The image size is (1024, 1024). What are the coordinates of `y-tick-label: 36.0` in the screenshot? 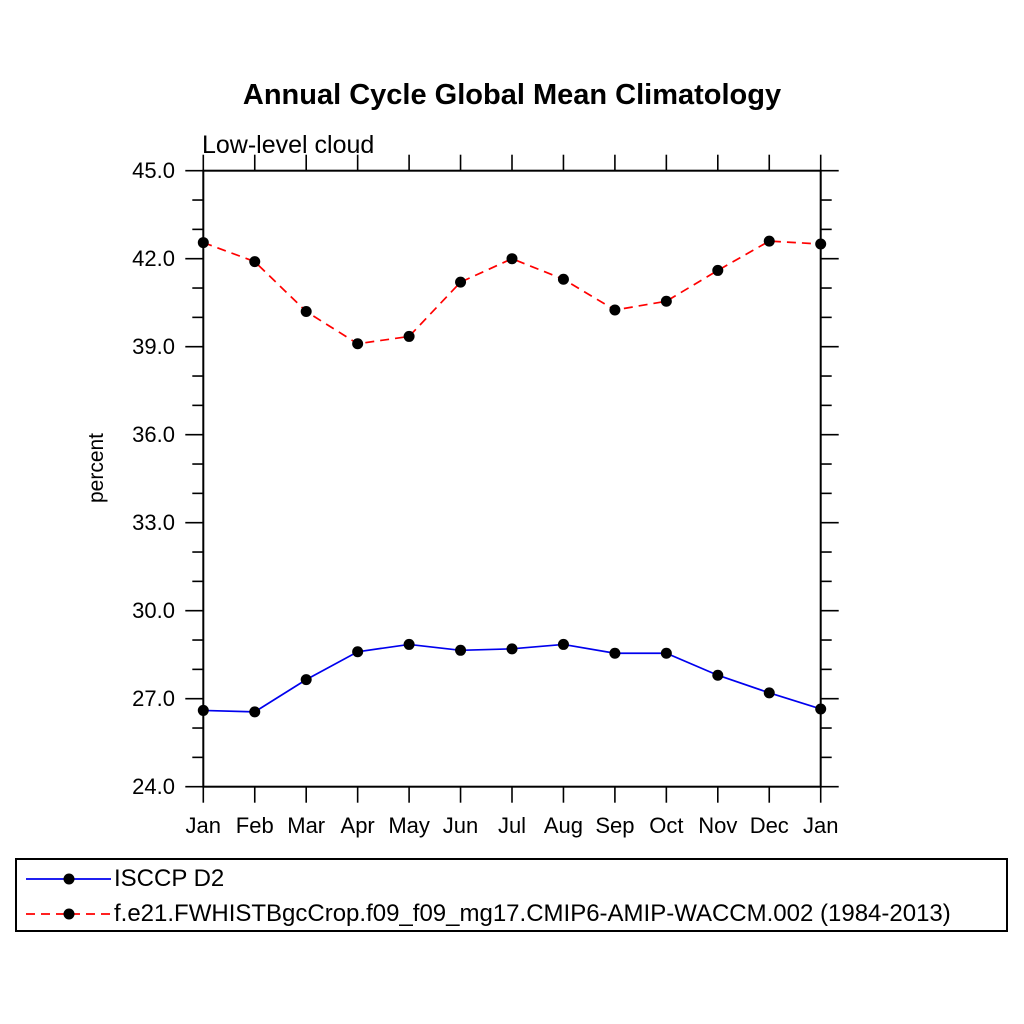 It's located at (153, 434).